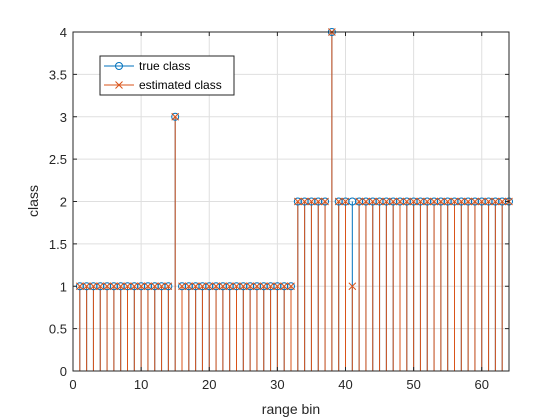 This screenshot has height=420, width=560. I want to click on y-tick-label: 0.5, so click(58, 329).